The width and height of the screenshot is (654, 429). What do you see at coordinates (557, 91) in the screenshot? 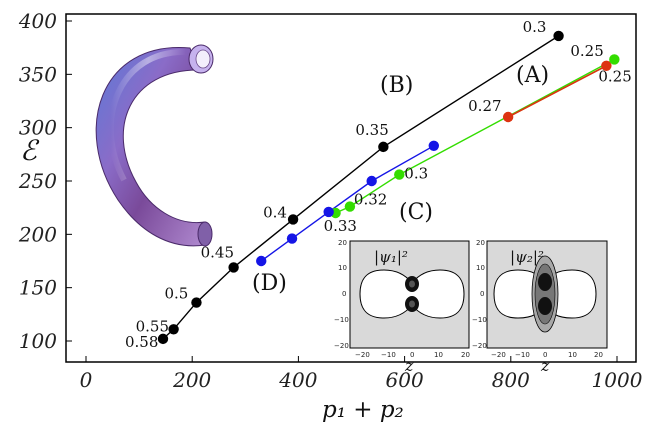
I see `series-line` at bounding box center [557, 91].